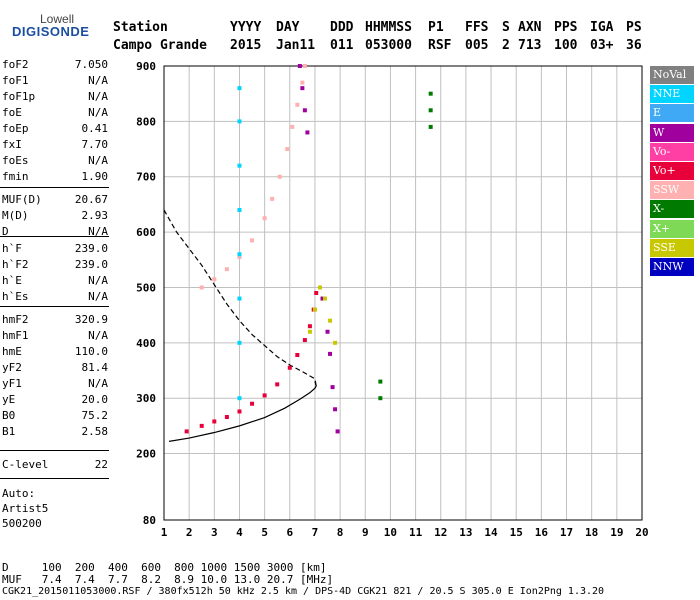  Describe the element at coordinates (315, 532) in the screenshot. I see `x-tick-label: 7` at that location.